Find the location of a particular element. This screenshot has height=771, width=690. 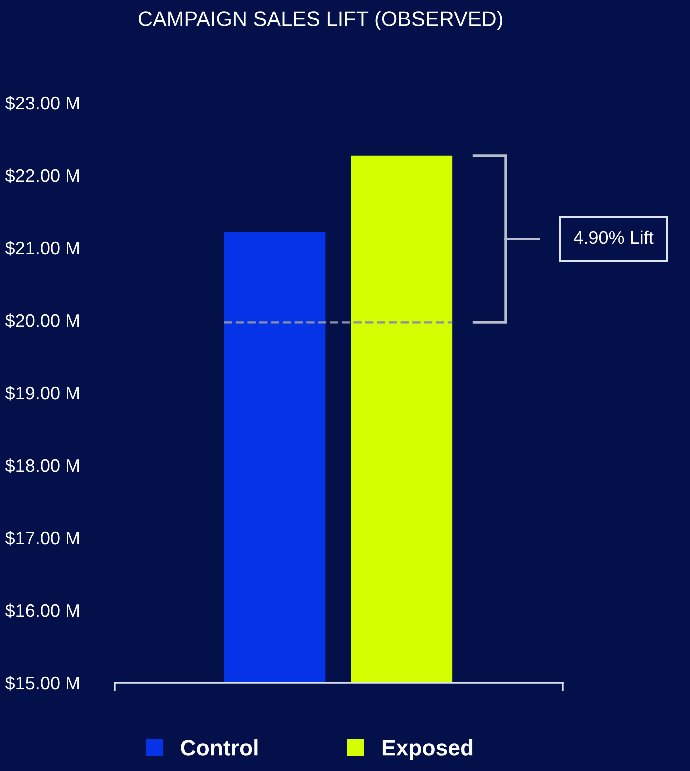

y-tick-label: $17.00 M is located at coordinates (42, 538).